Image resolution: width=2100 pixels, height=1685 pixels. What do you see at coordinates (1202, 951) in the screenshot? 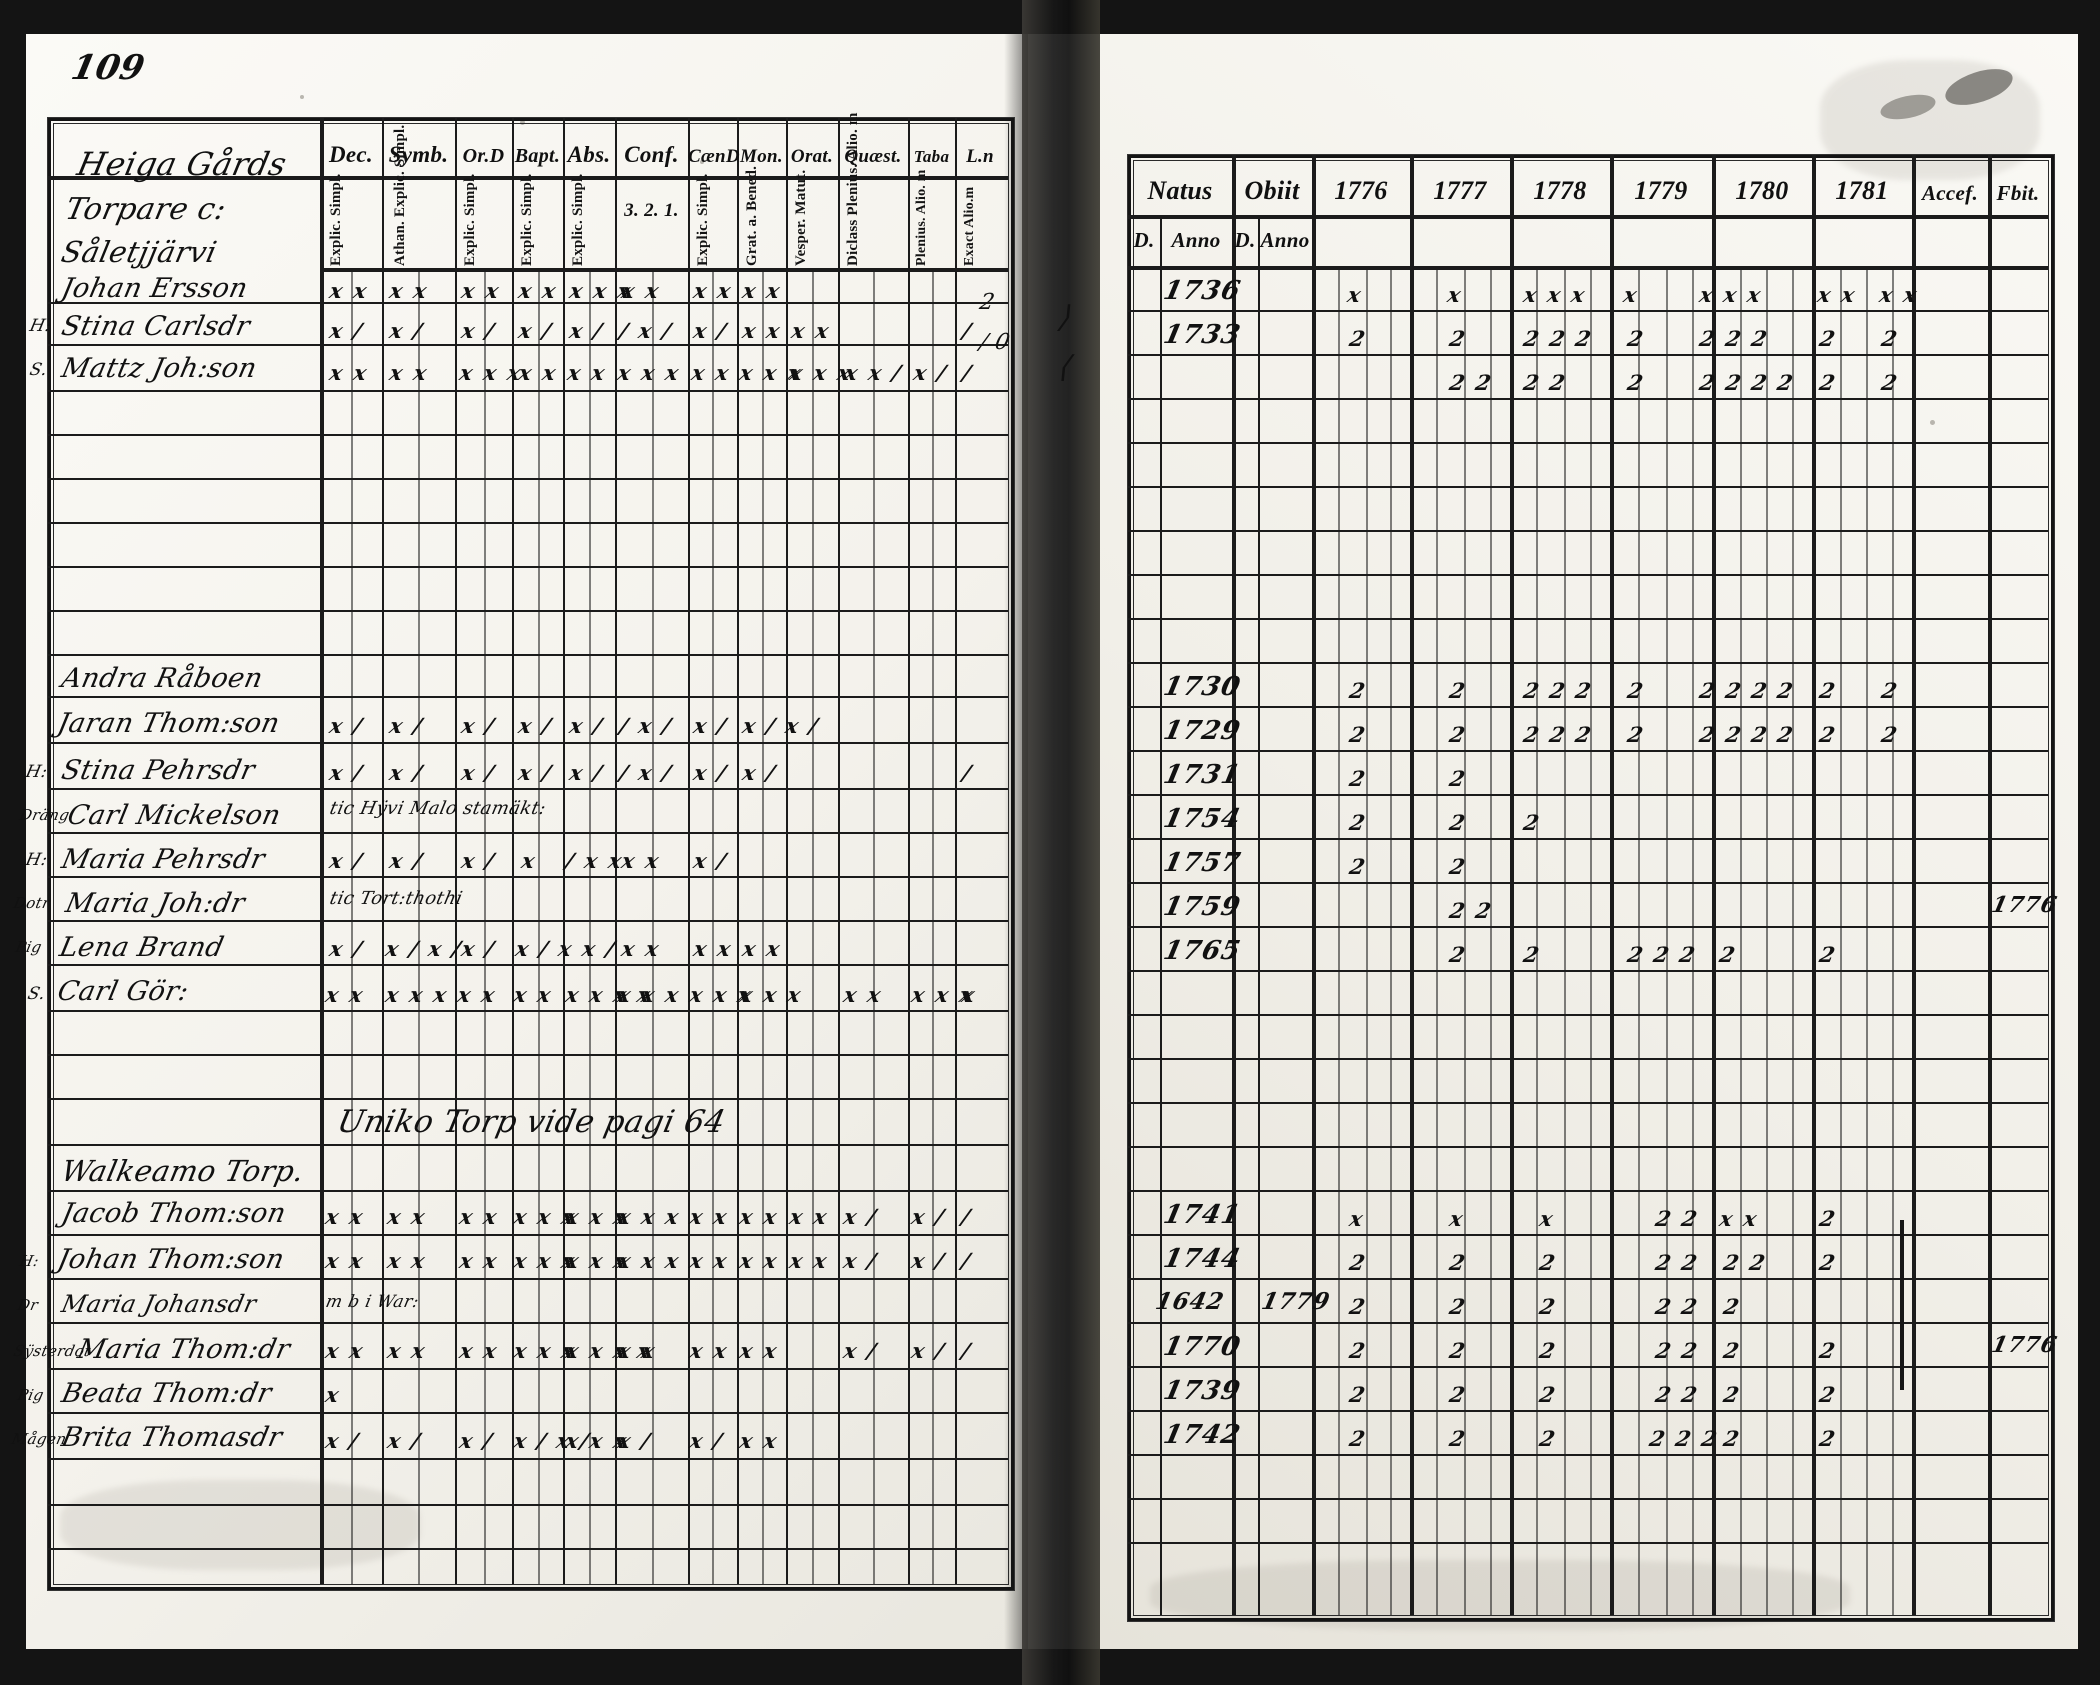
I see `natus-year: 1765` at bounding box center [1202, 951].